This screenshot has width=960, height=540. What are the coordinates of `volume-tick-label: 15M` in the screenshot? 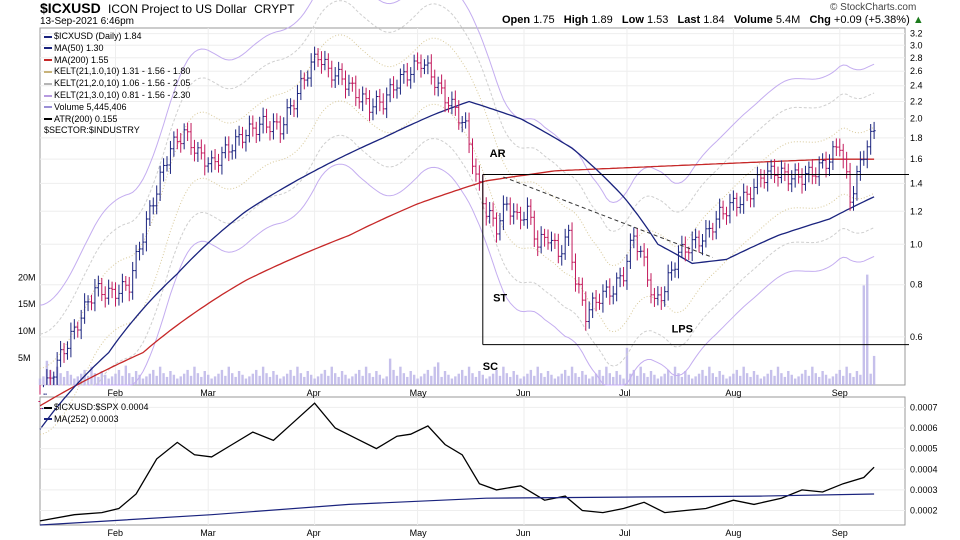 It's located at (27, 304).